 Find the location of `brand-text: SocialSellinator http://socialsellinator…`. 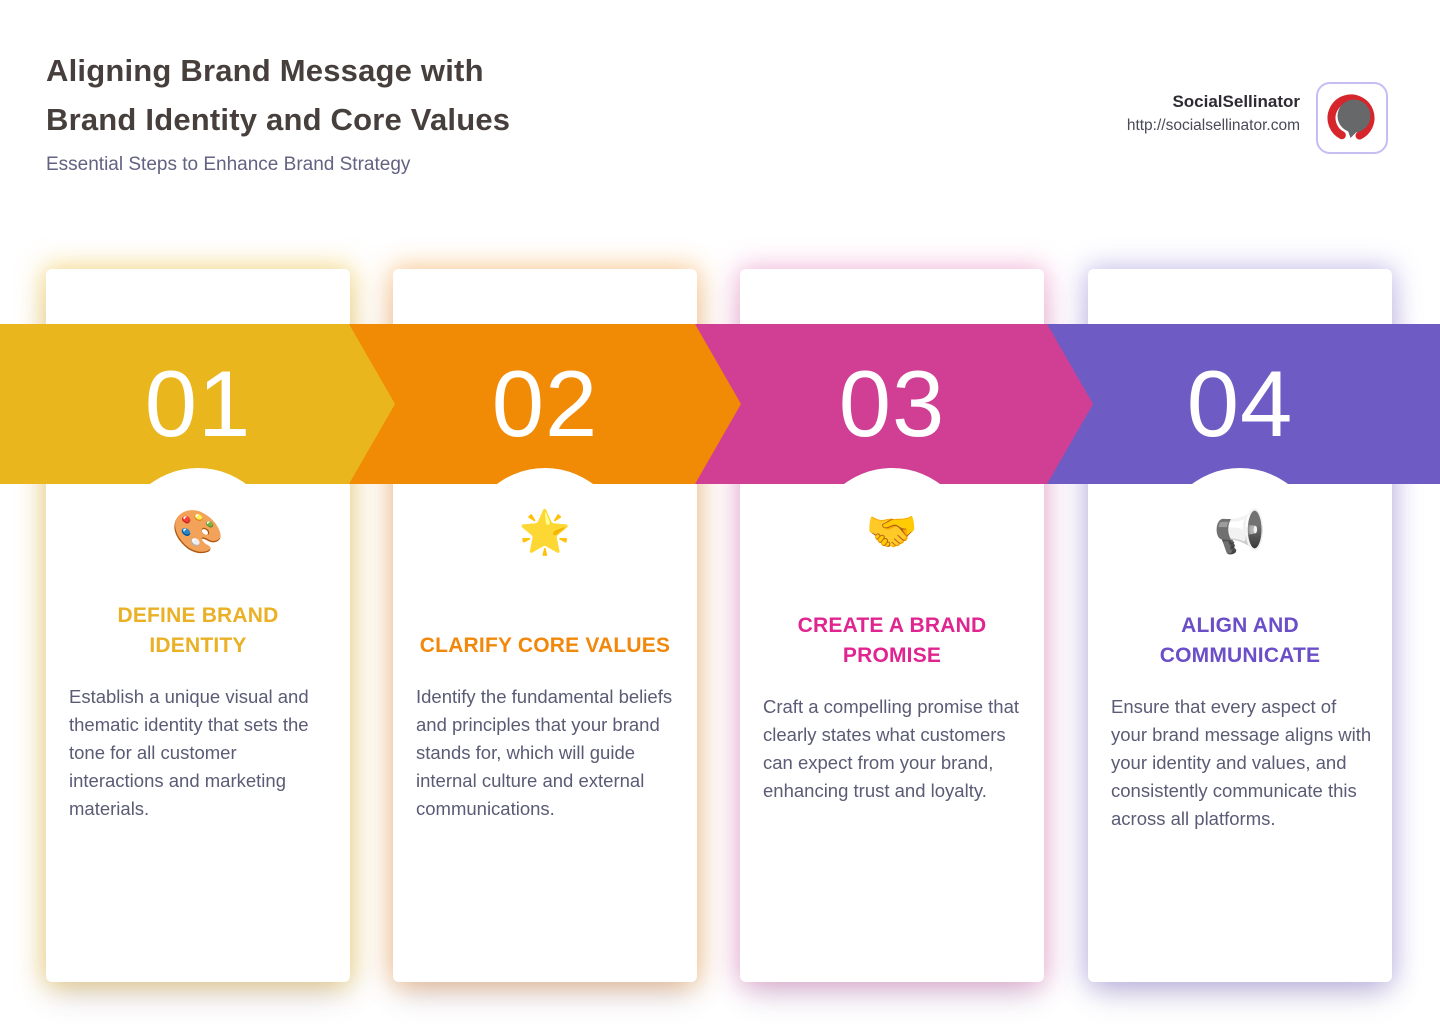

brand-text: SocialSellinator http://socialsellinator… is located at coordinates (1213, 113).